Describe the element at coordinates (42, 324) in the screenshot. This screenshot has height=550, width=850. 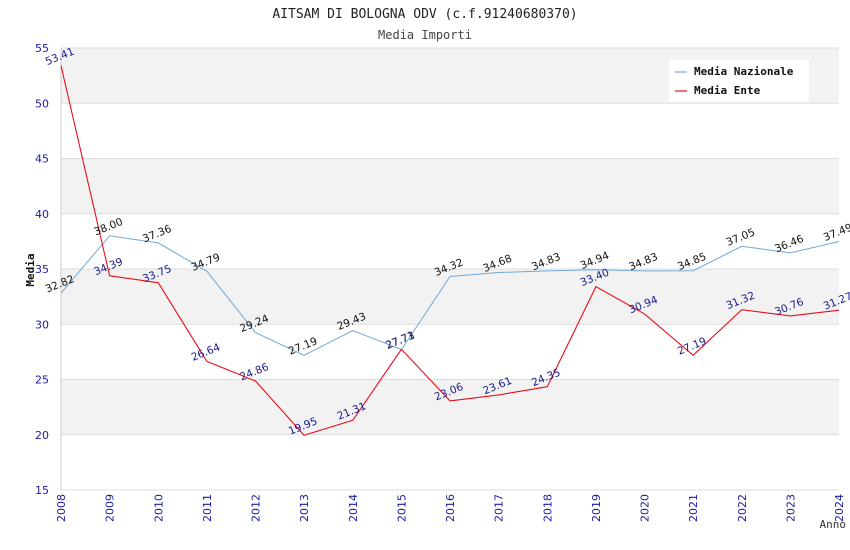
I see `y-tick-label: 30` at that location.